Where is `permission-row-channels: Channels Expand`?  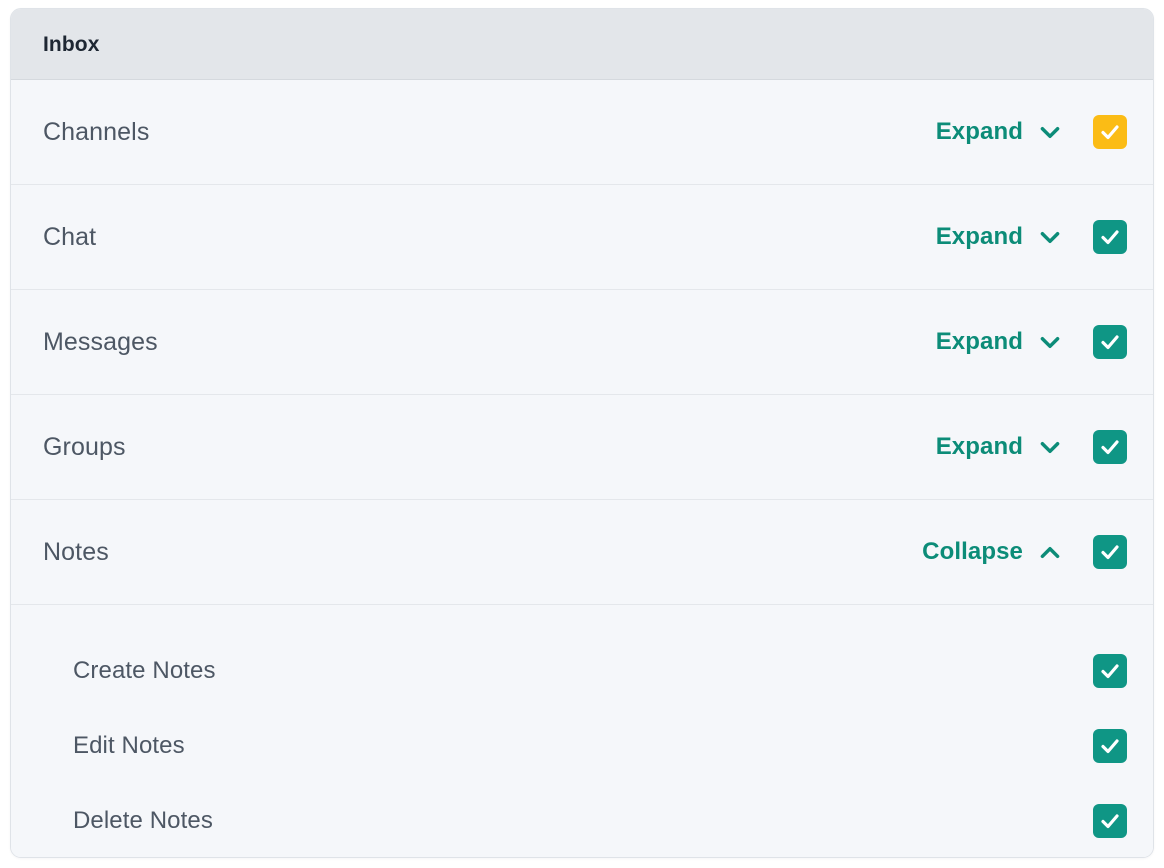
permission-row-channels: Channels Expand is located at coordinates (582, 132).